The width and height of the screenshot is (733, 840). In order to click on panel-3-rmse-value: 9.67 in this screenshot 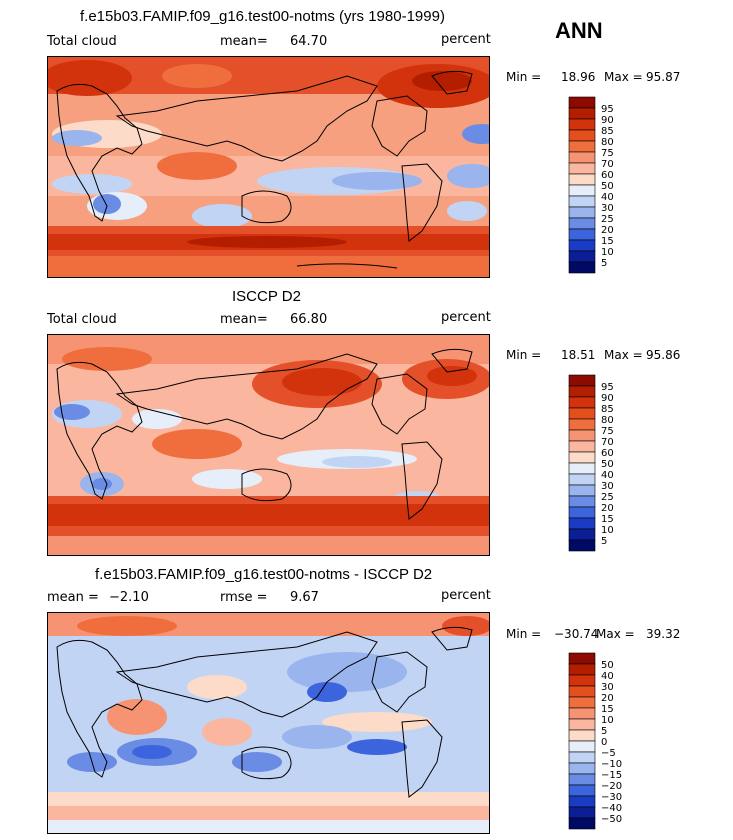, I will do `click(304, 597)`.